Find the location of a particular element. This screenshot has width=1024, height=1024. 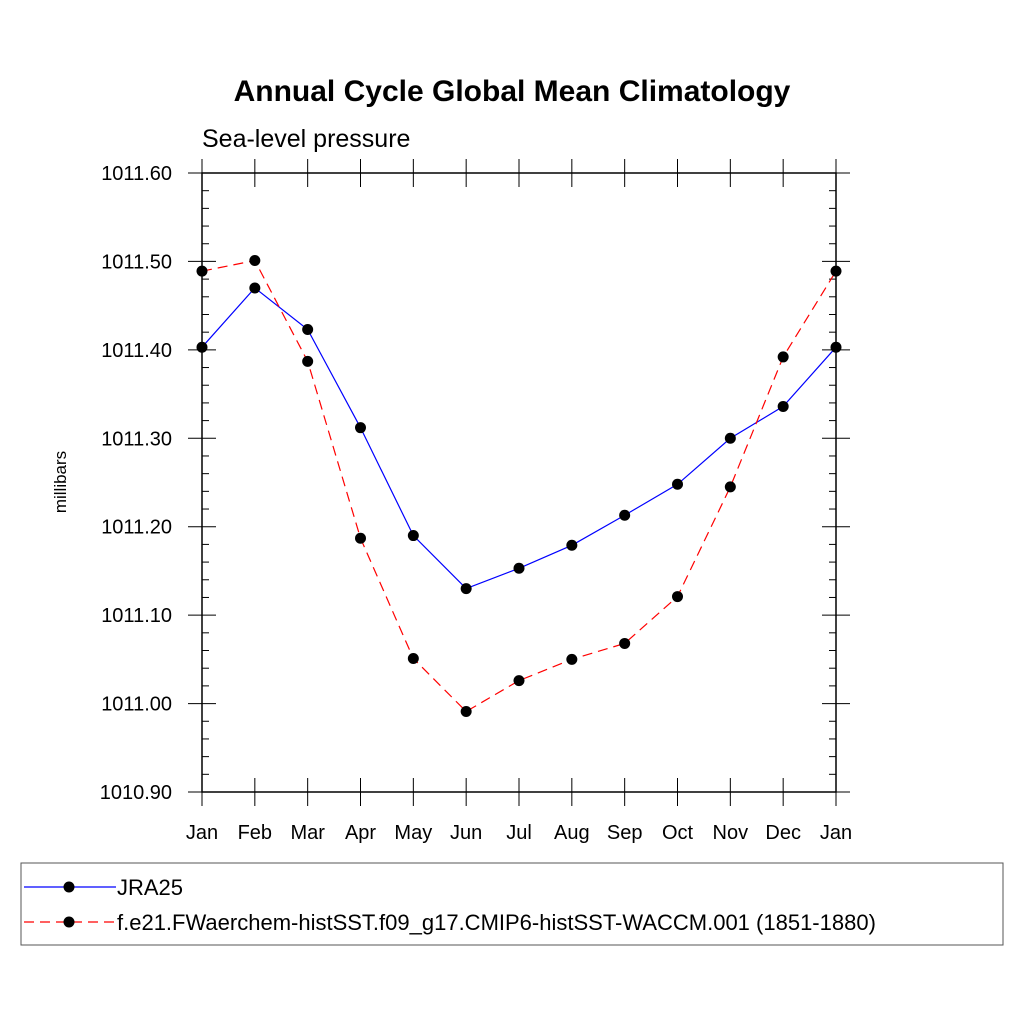

x-tick-label: Aug is located at coordinates (572, 833).